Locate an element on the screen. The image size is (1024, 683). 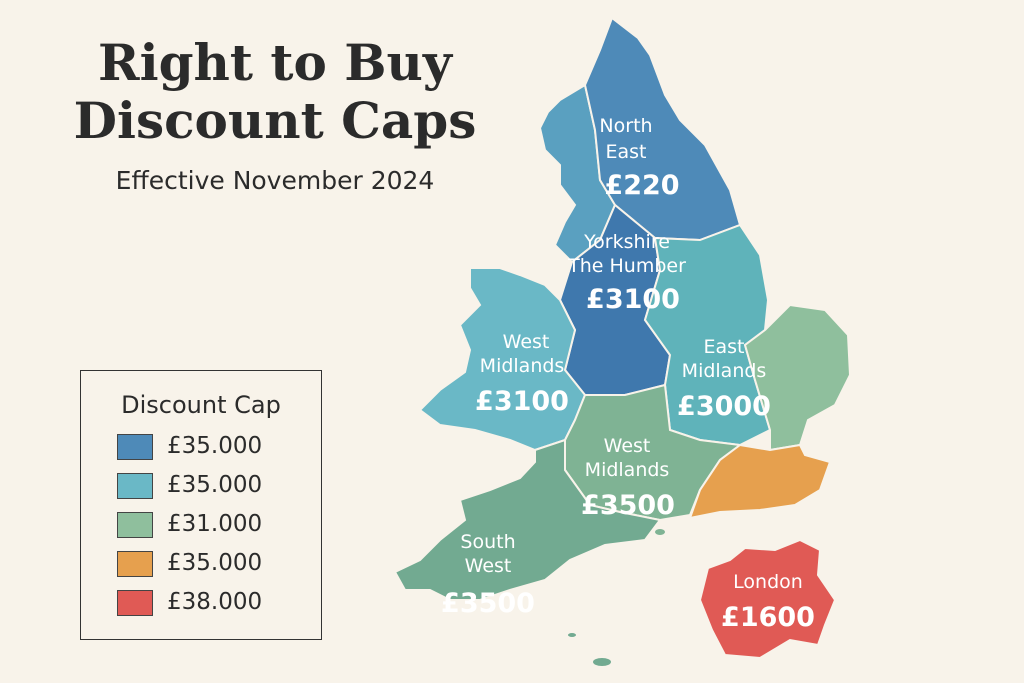
south-west-value: £3500 is located at coordinates (488, 603).